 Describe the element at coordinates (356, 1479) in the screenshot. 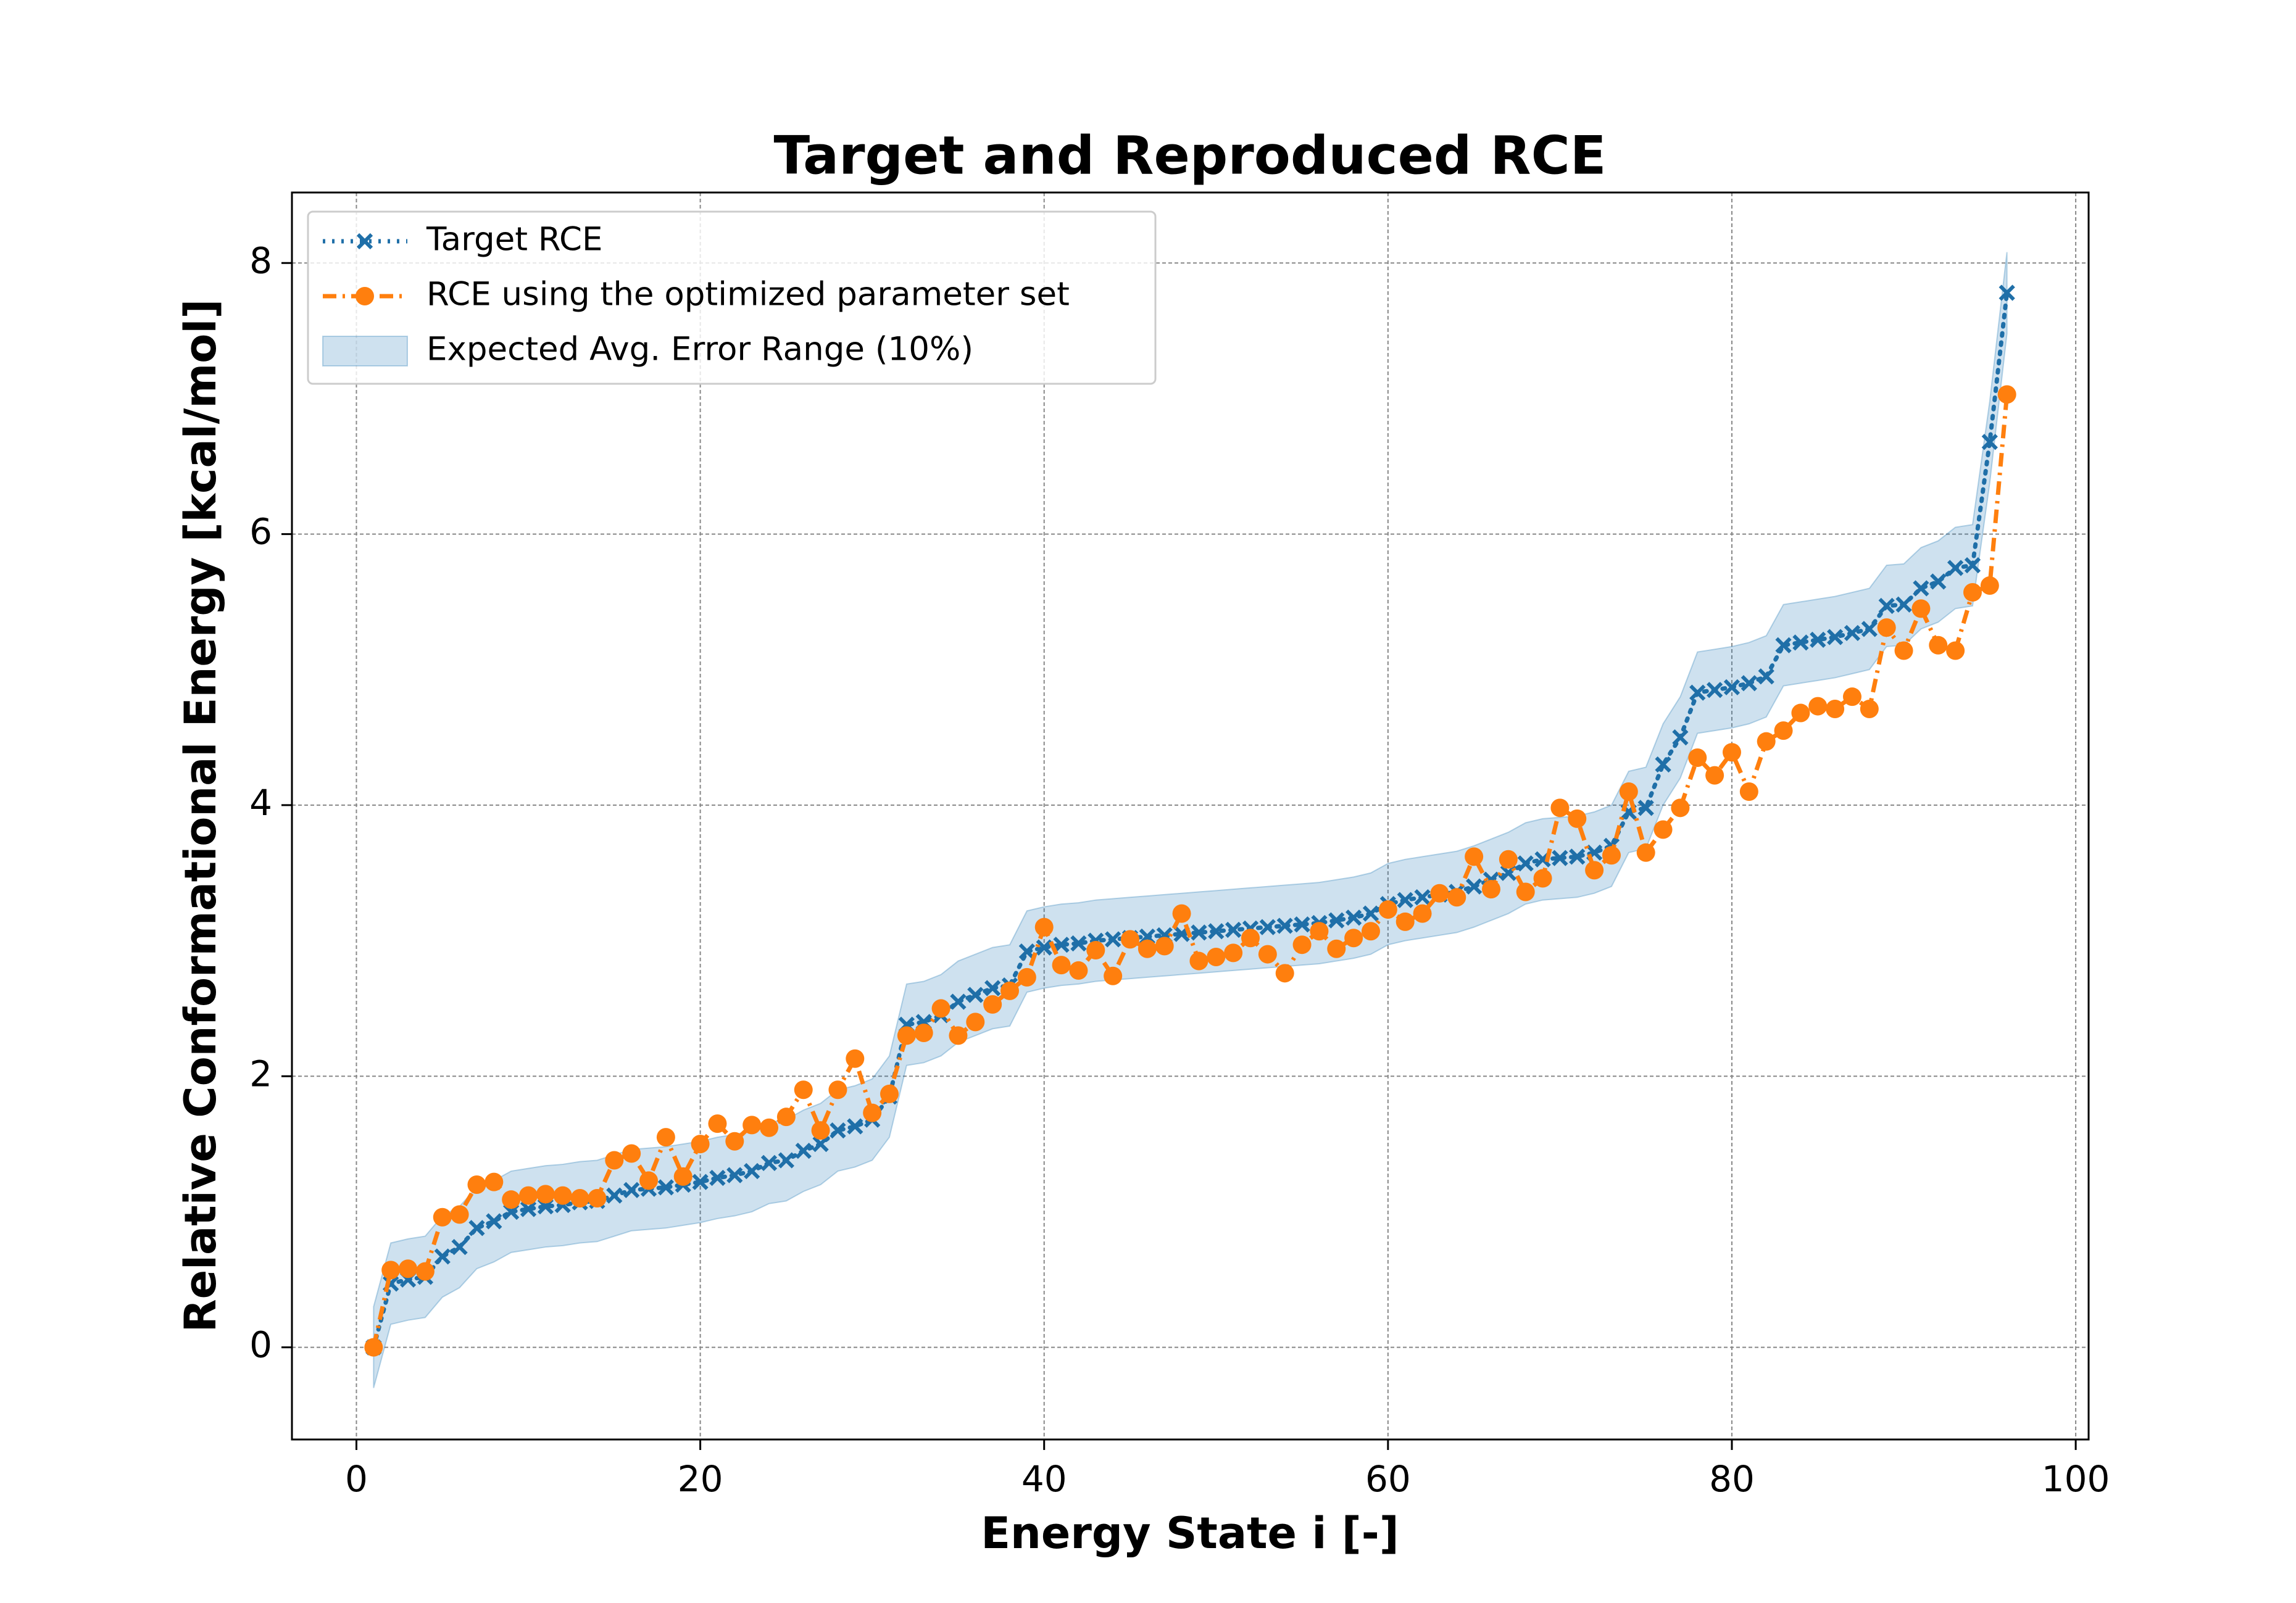

I see `x-tick-label: 0` at that location.